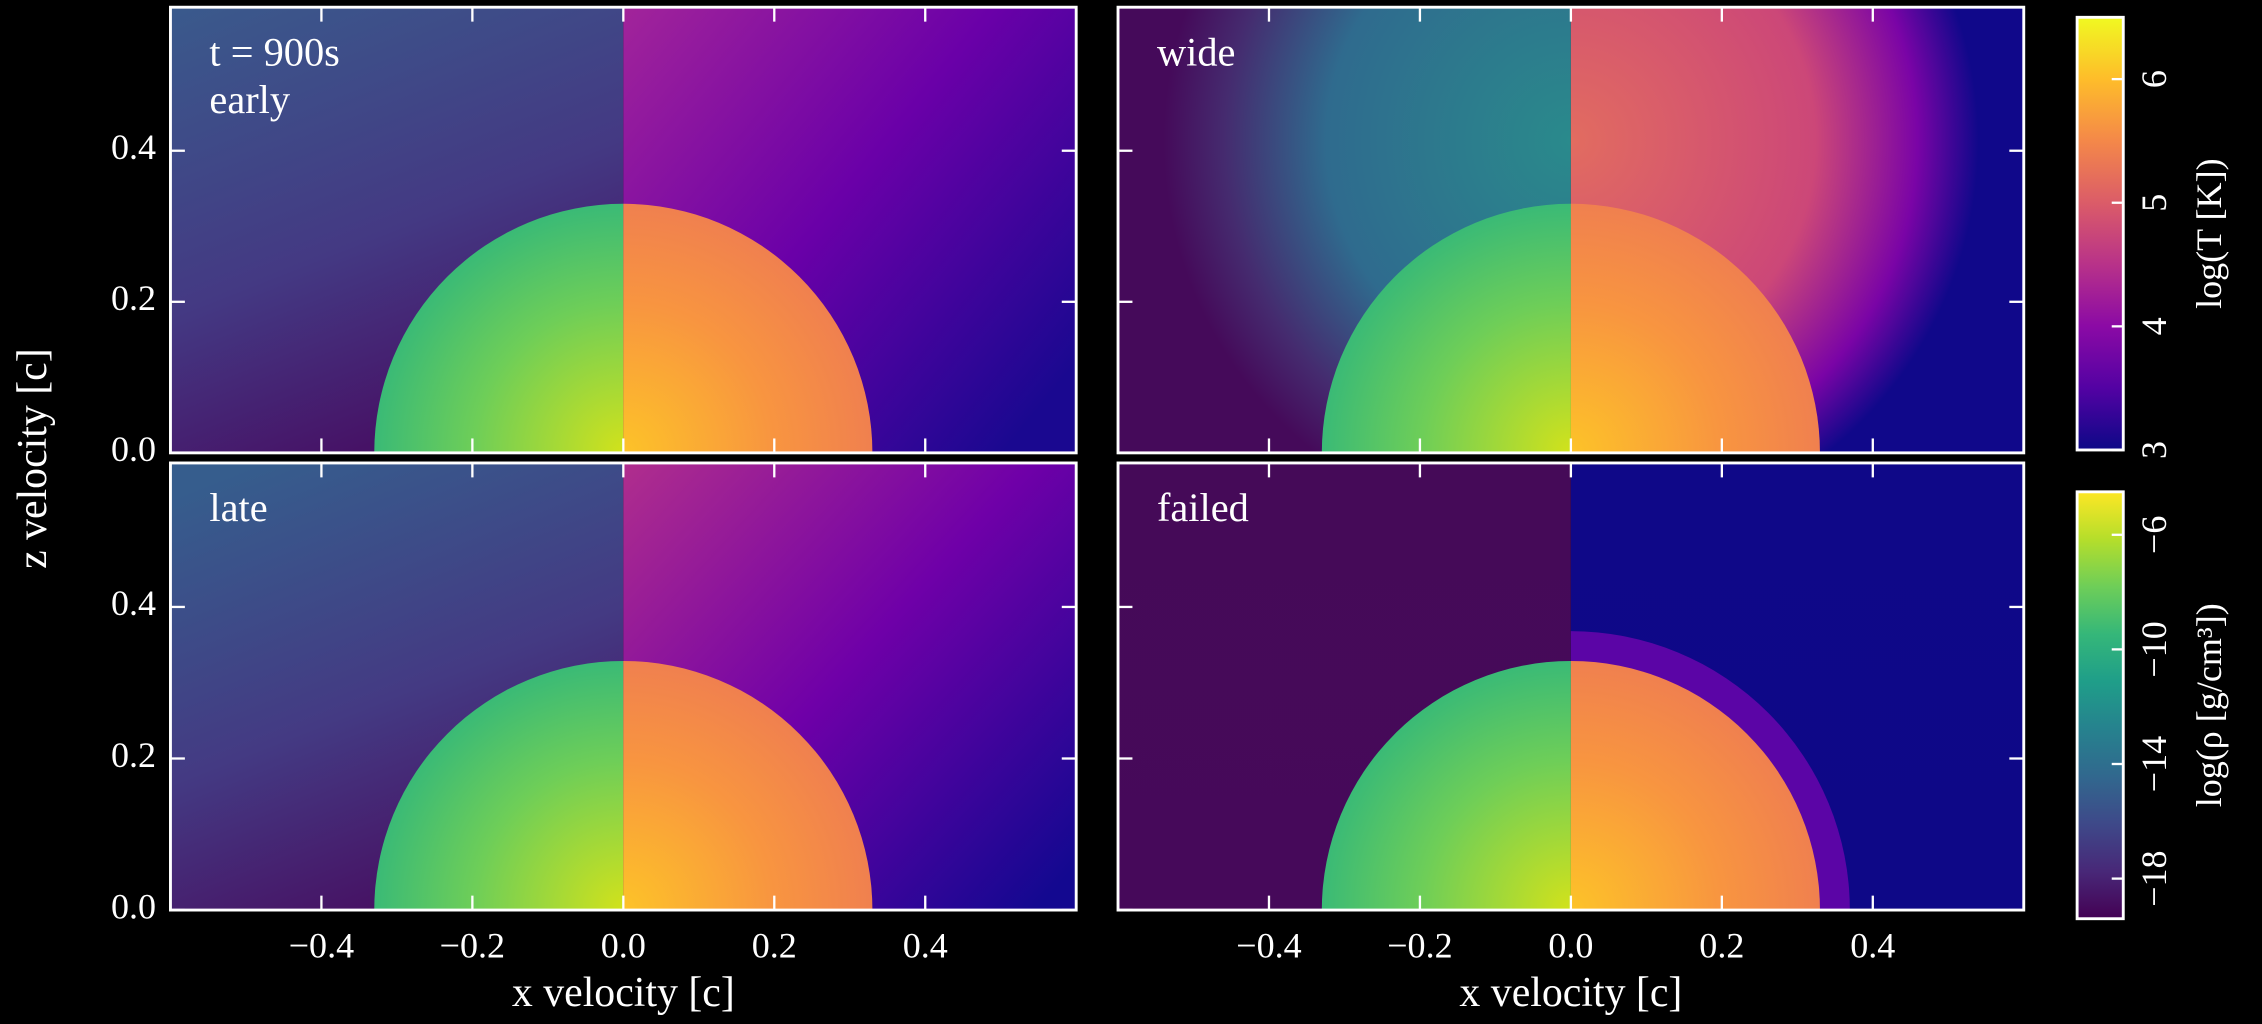  Describe the element at coordinates (2154, 649) in the screenshot. I see `colorbar-tick-label: −10` at that location.